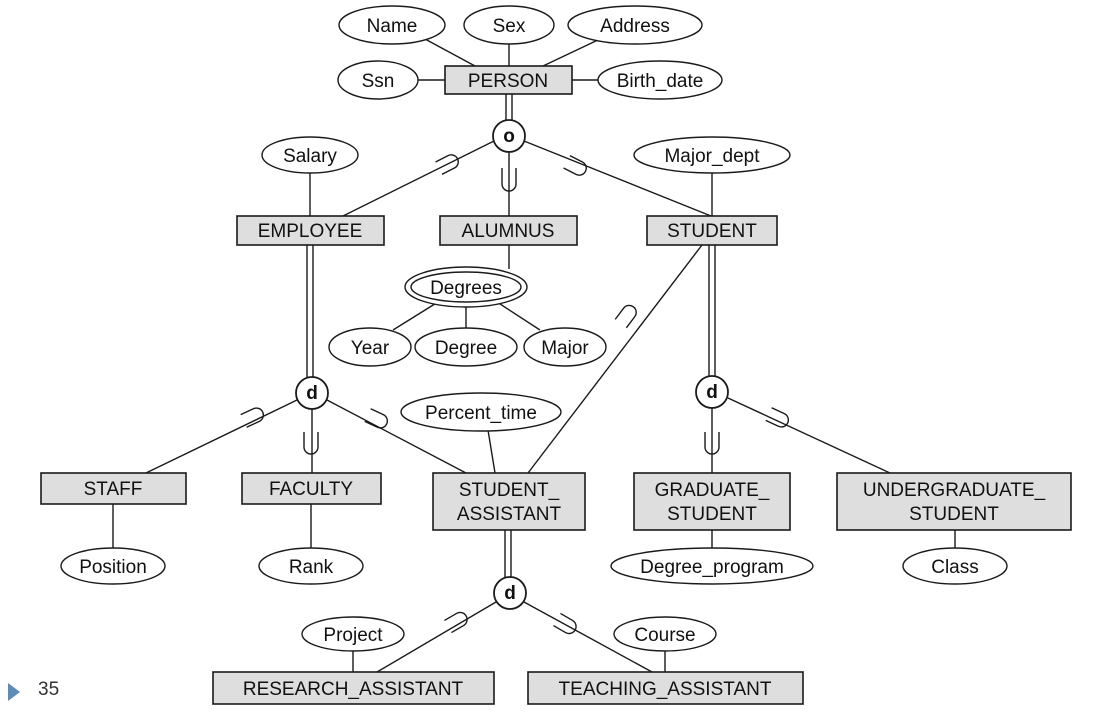 This screenshot has width=1117, height=714. I want to click on svg-text: FACULTY, so click(311, 489).